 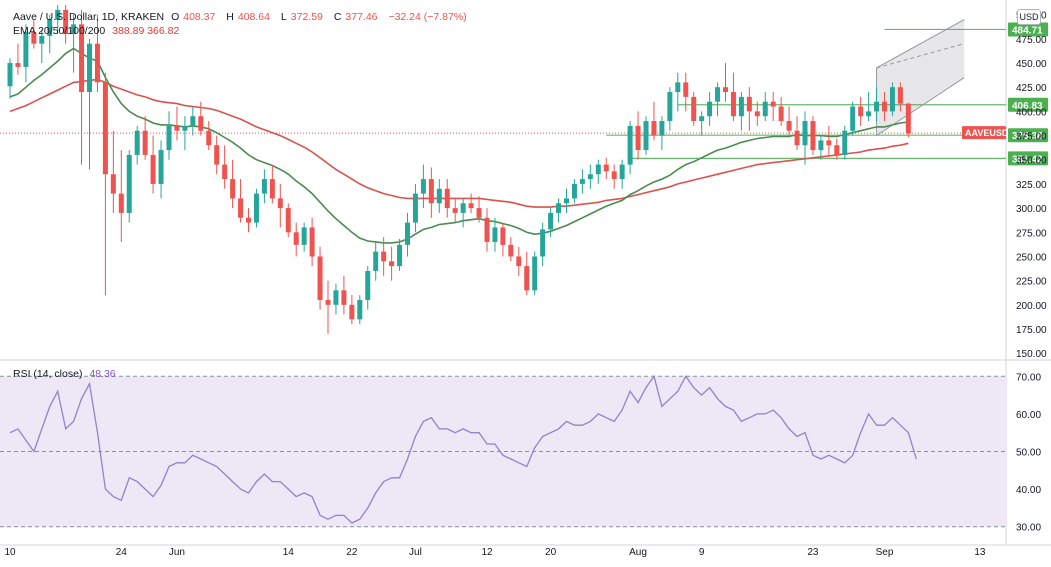 What do you see at coordinates (306, 17) in the screenshot?
I see `low-value: 372.59` at bounding box center [306, 17].